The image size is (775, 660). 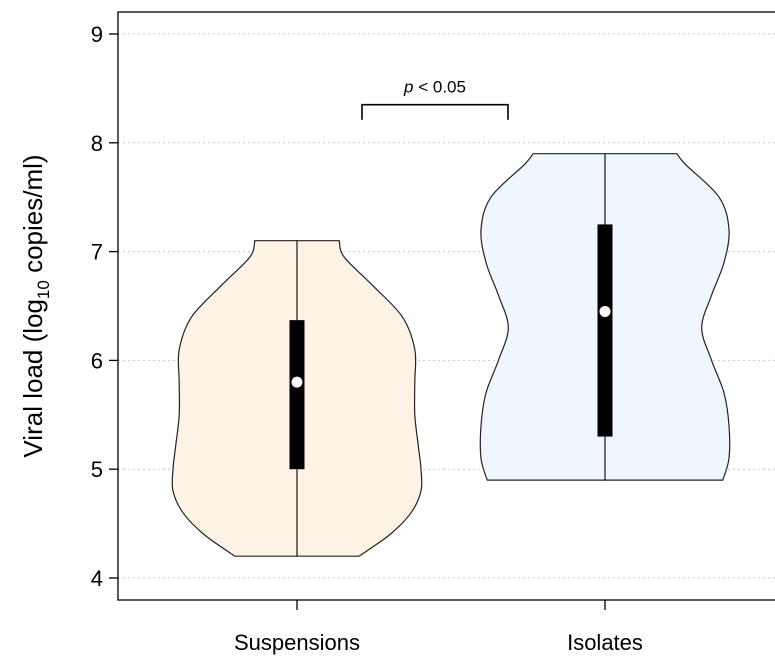 What do you see at coordinates (297, 642) in the screenshot?
I see `x-tick-label: Suspensions` at bounding box center [297, 642].